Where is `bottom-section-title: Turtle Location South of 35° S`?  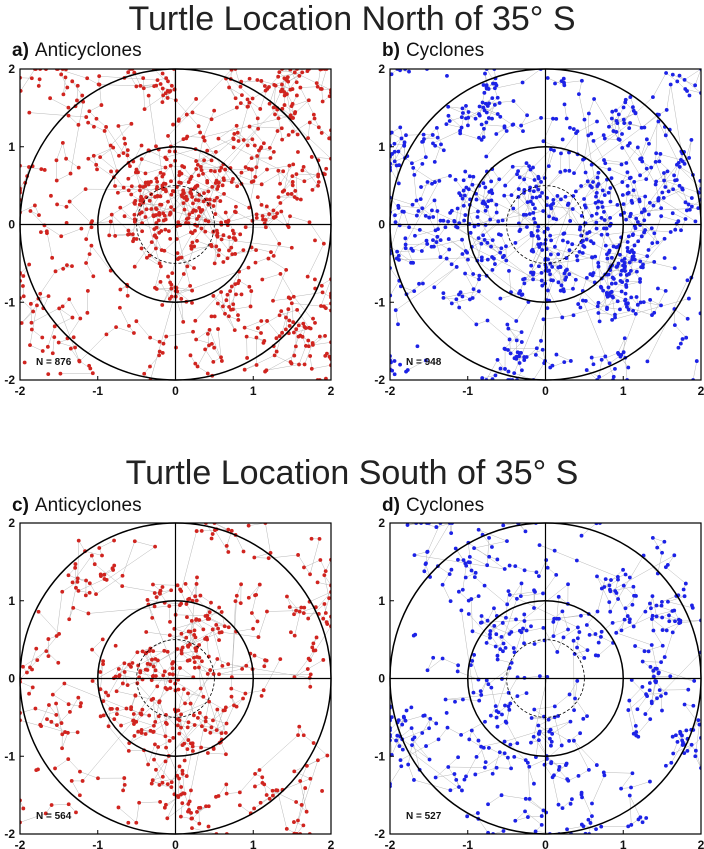
bottom-section-title: Turtle Location South of 35° S is located at coordinates (352, 473).